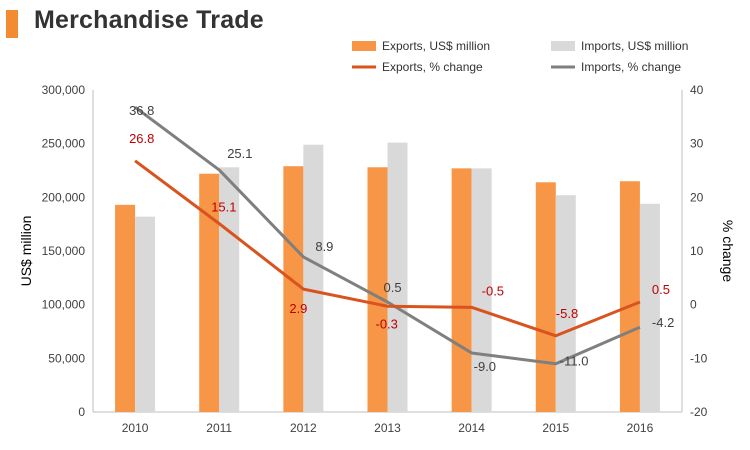 The height and width of the screenshot is (450, 750). Describe the element at coordinates (574, 361) in the screenshot. I see `imports-change-label: -11.0` at that location.